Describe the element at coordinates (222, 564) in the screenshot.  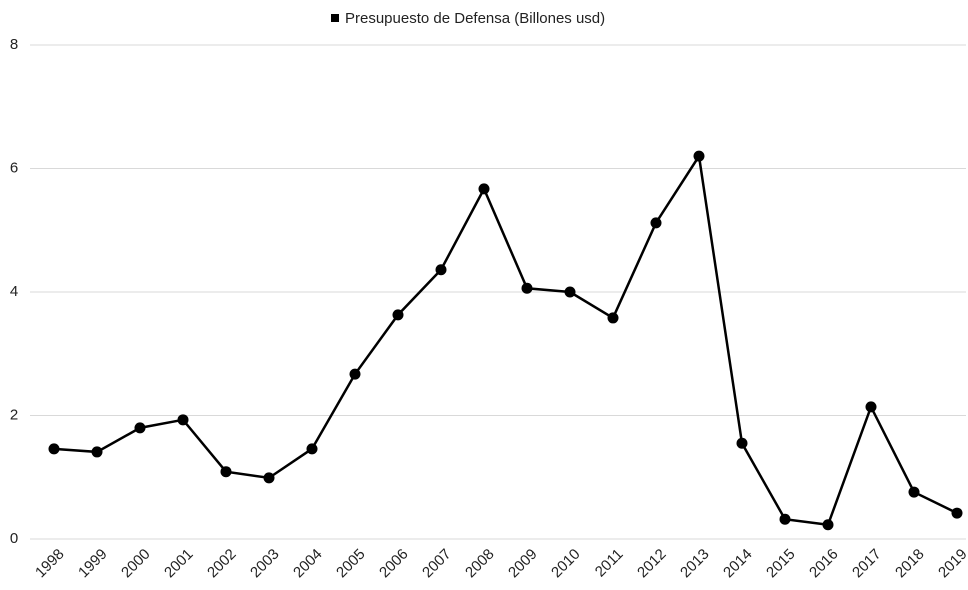
I see `x-tick-label: 2002` at that location.